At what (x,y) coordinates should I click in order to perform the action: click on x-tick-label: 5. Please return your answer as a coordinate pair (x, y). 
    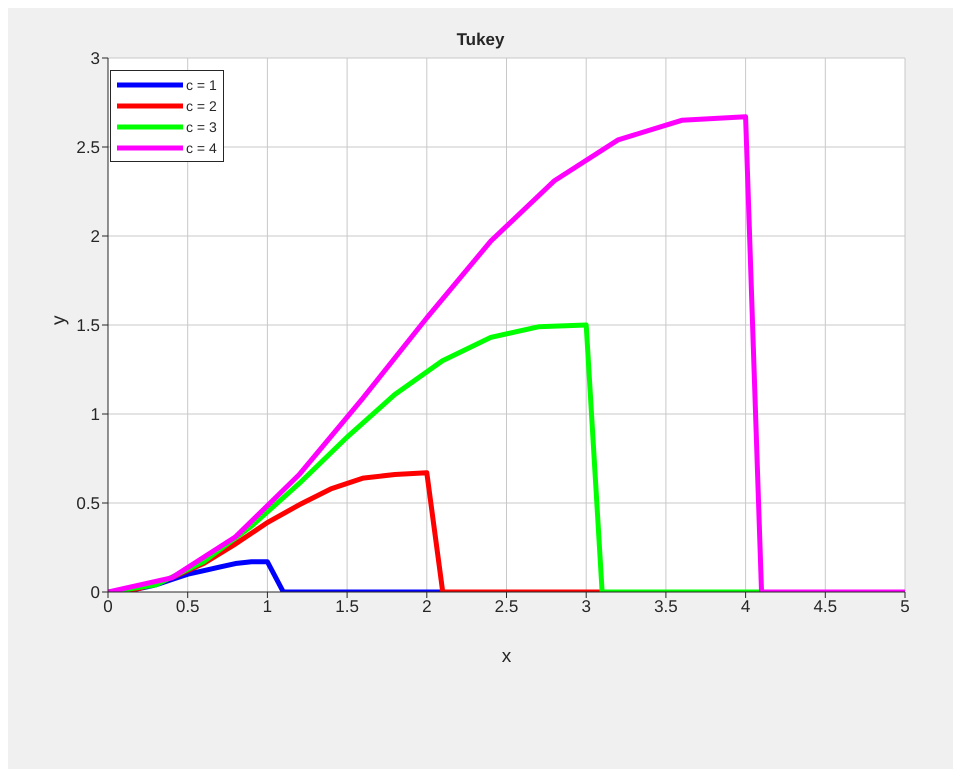
    Looking at the image, I should click on (905, 606).